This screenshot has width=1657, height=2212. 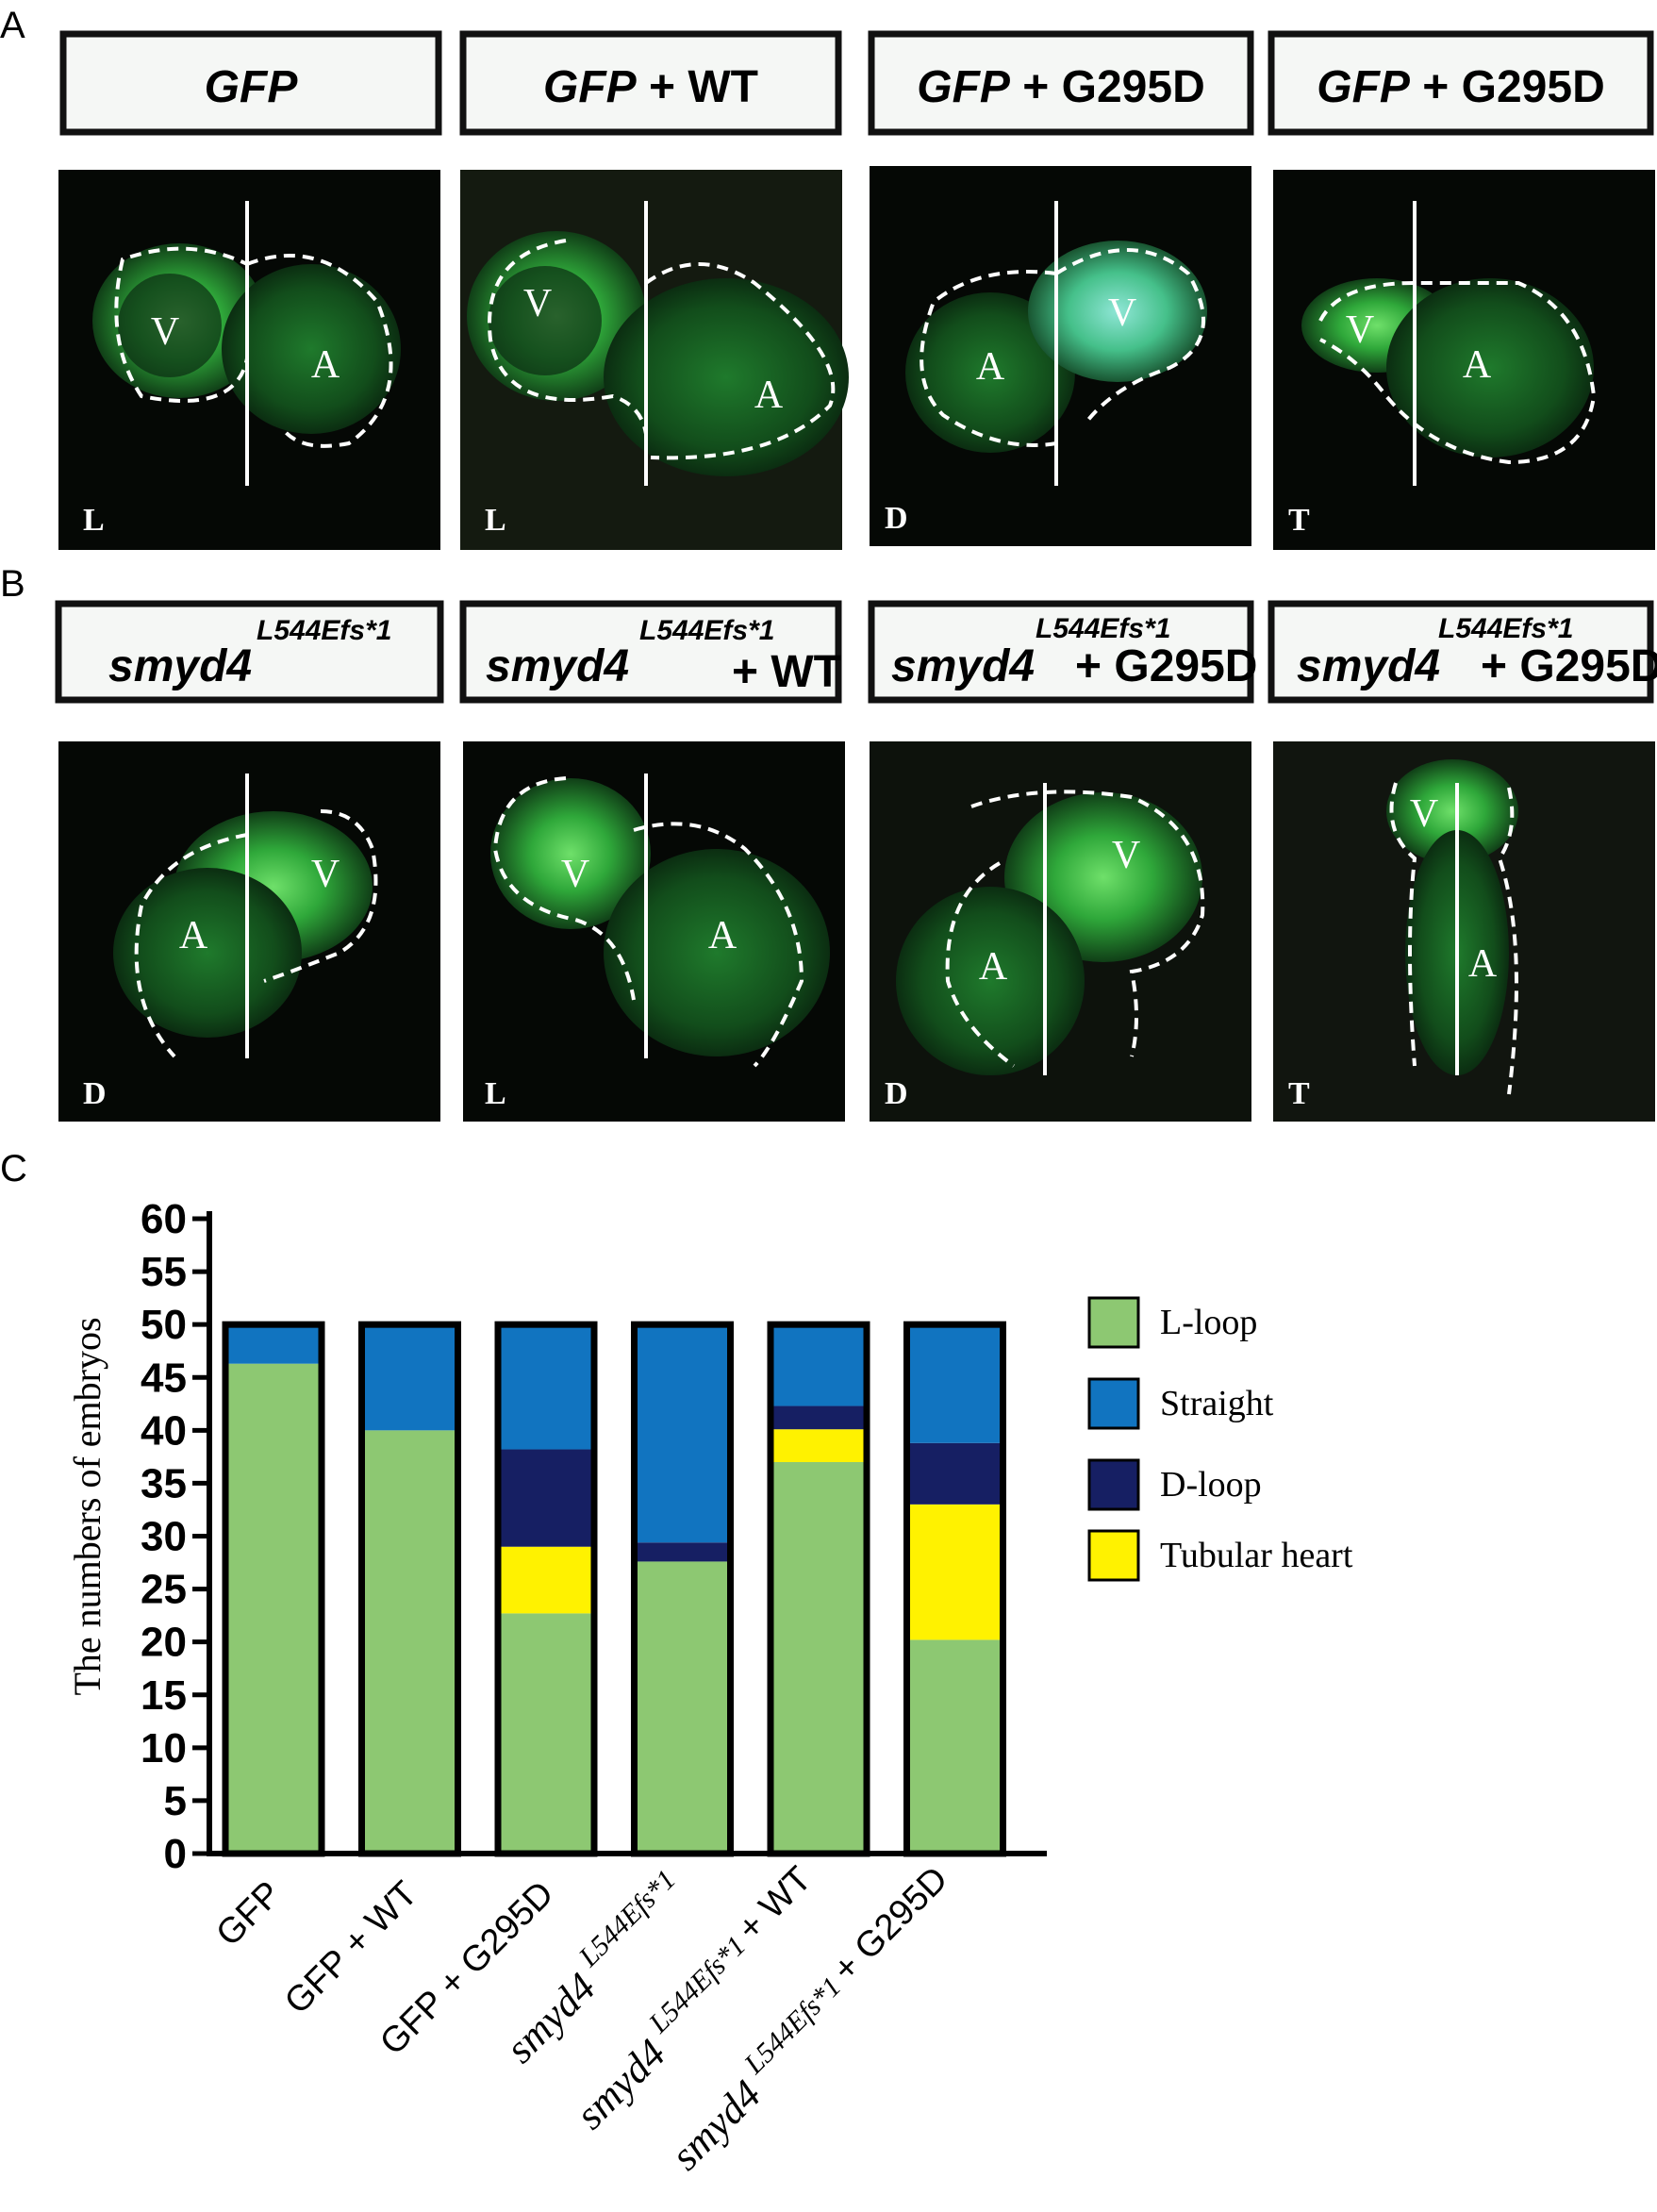 I want to click on legend: L-loop Straight D-loop Tubular heart, so click(x=1220, y=1439).